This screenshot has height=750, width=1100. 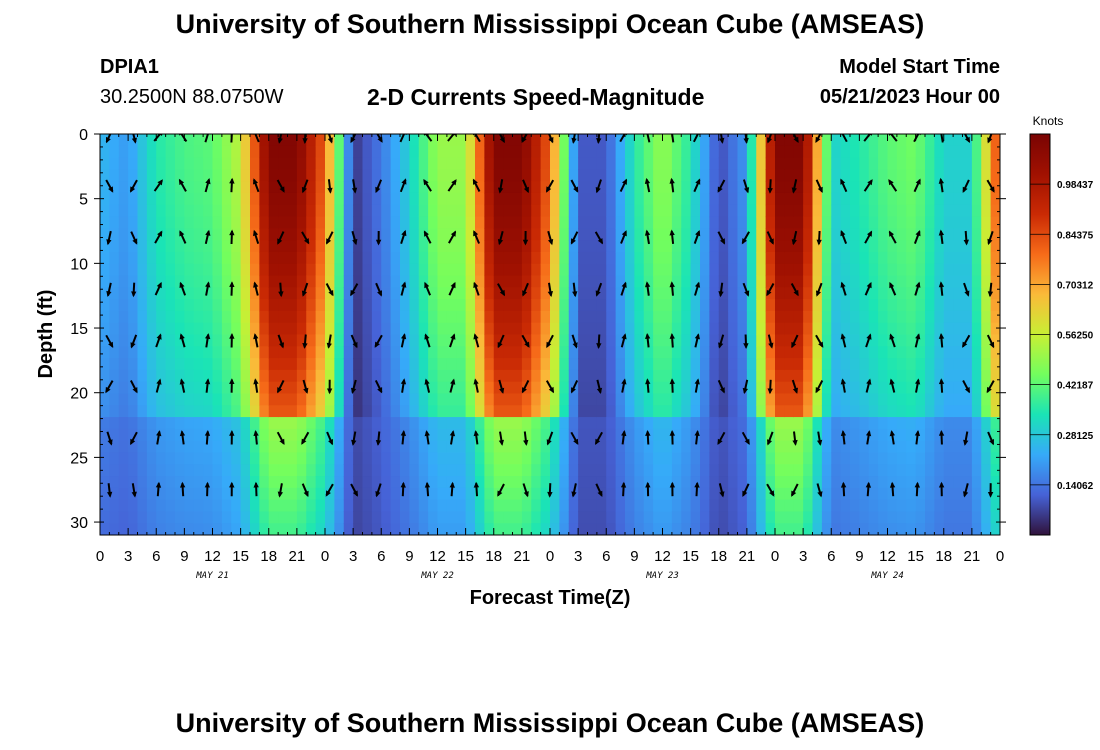 I want to click on vector-shaft, so click(x=451, y=138).